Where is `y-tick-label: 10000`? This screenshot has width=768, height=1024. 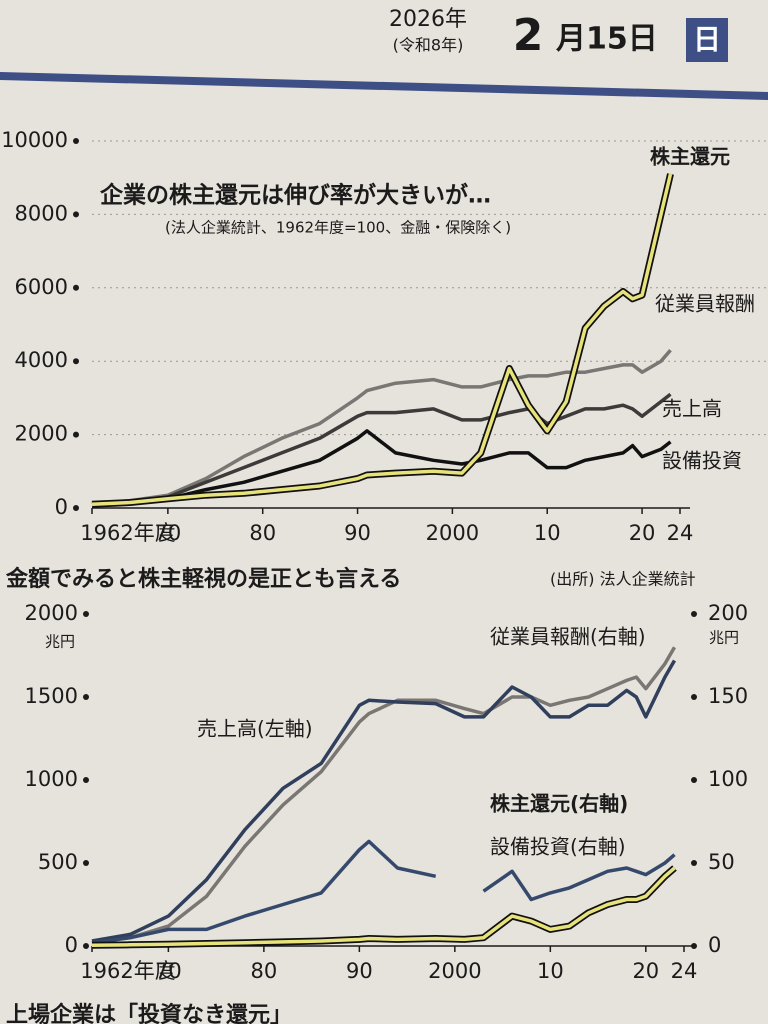
y-tick-label: 10000 is located at coordinates (34, 140).